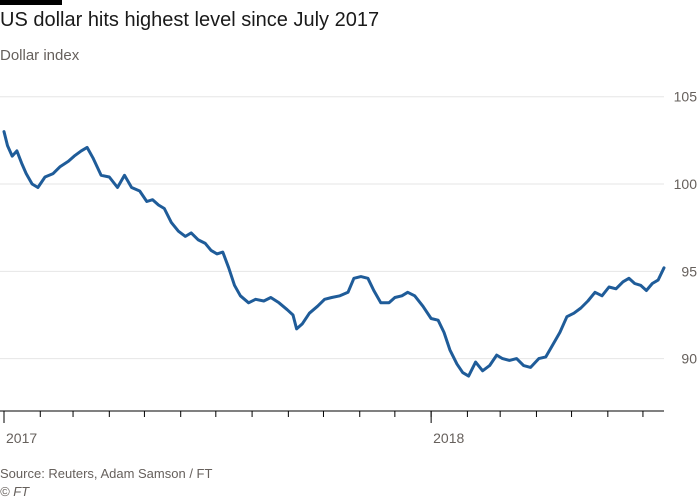 This screenshot has width=700, height=500. What do you see at coordinates (686, 184) in the screenshot?
I see `y-tick-label-100: 100` at bounding box center [686, 184].